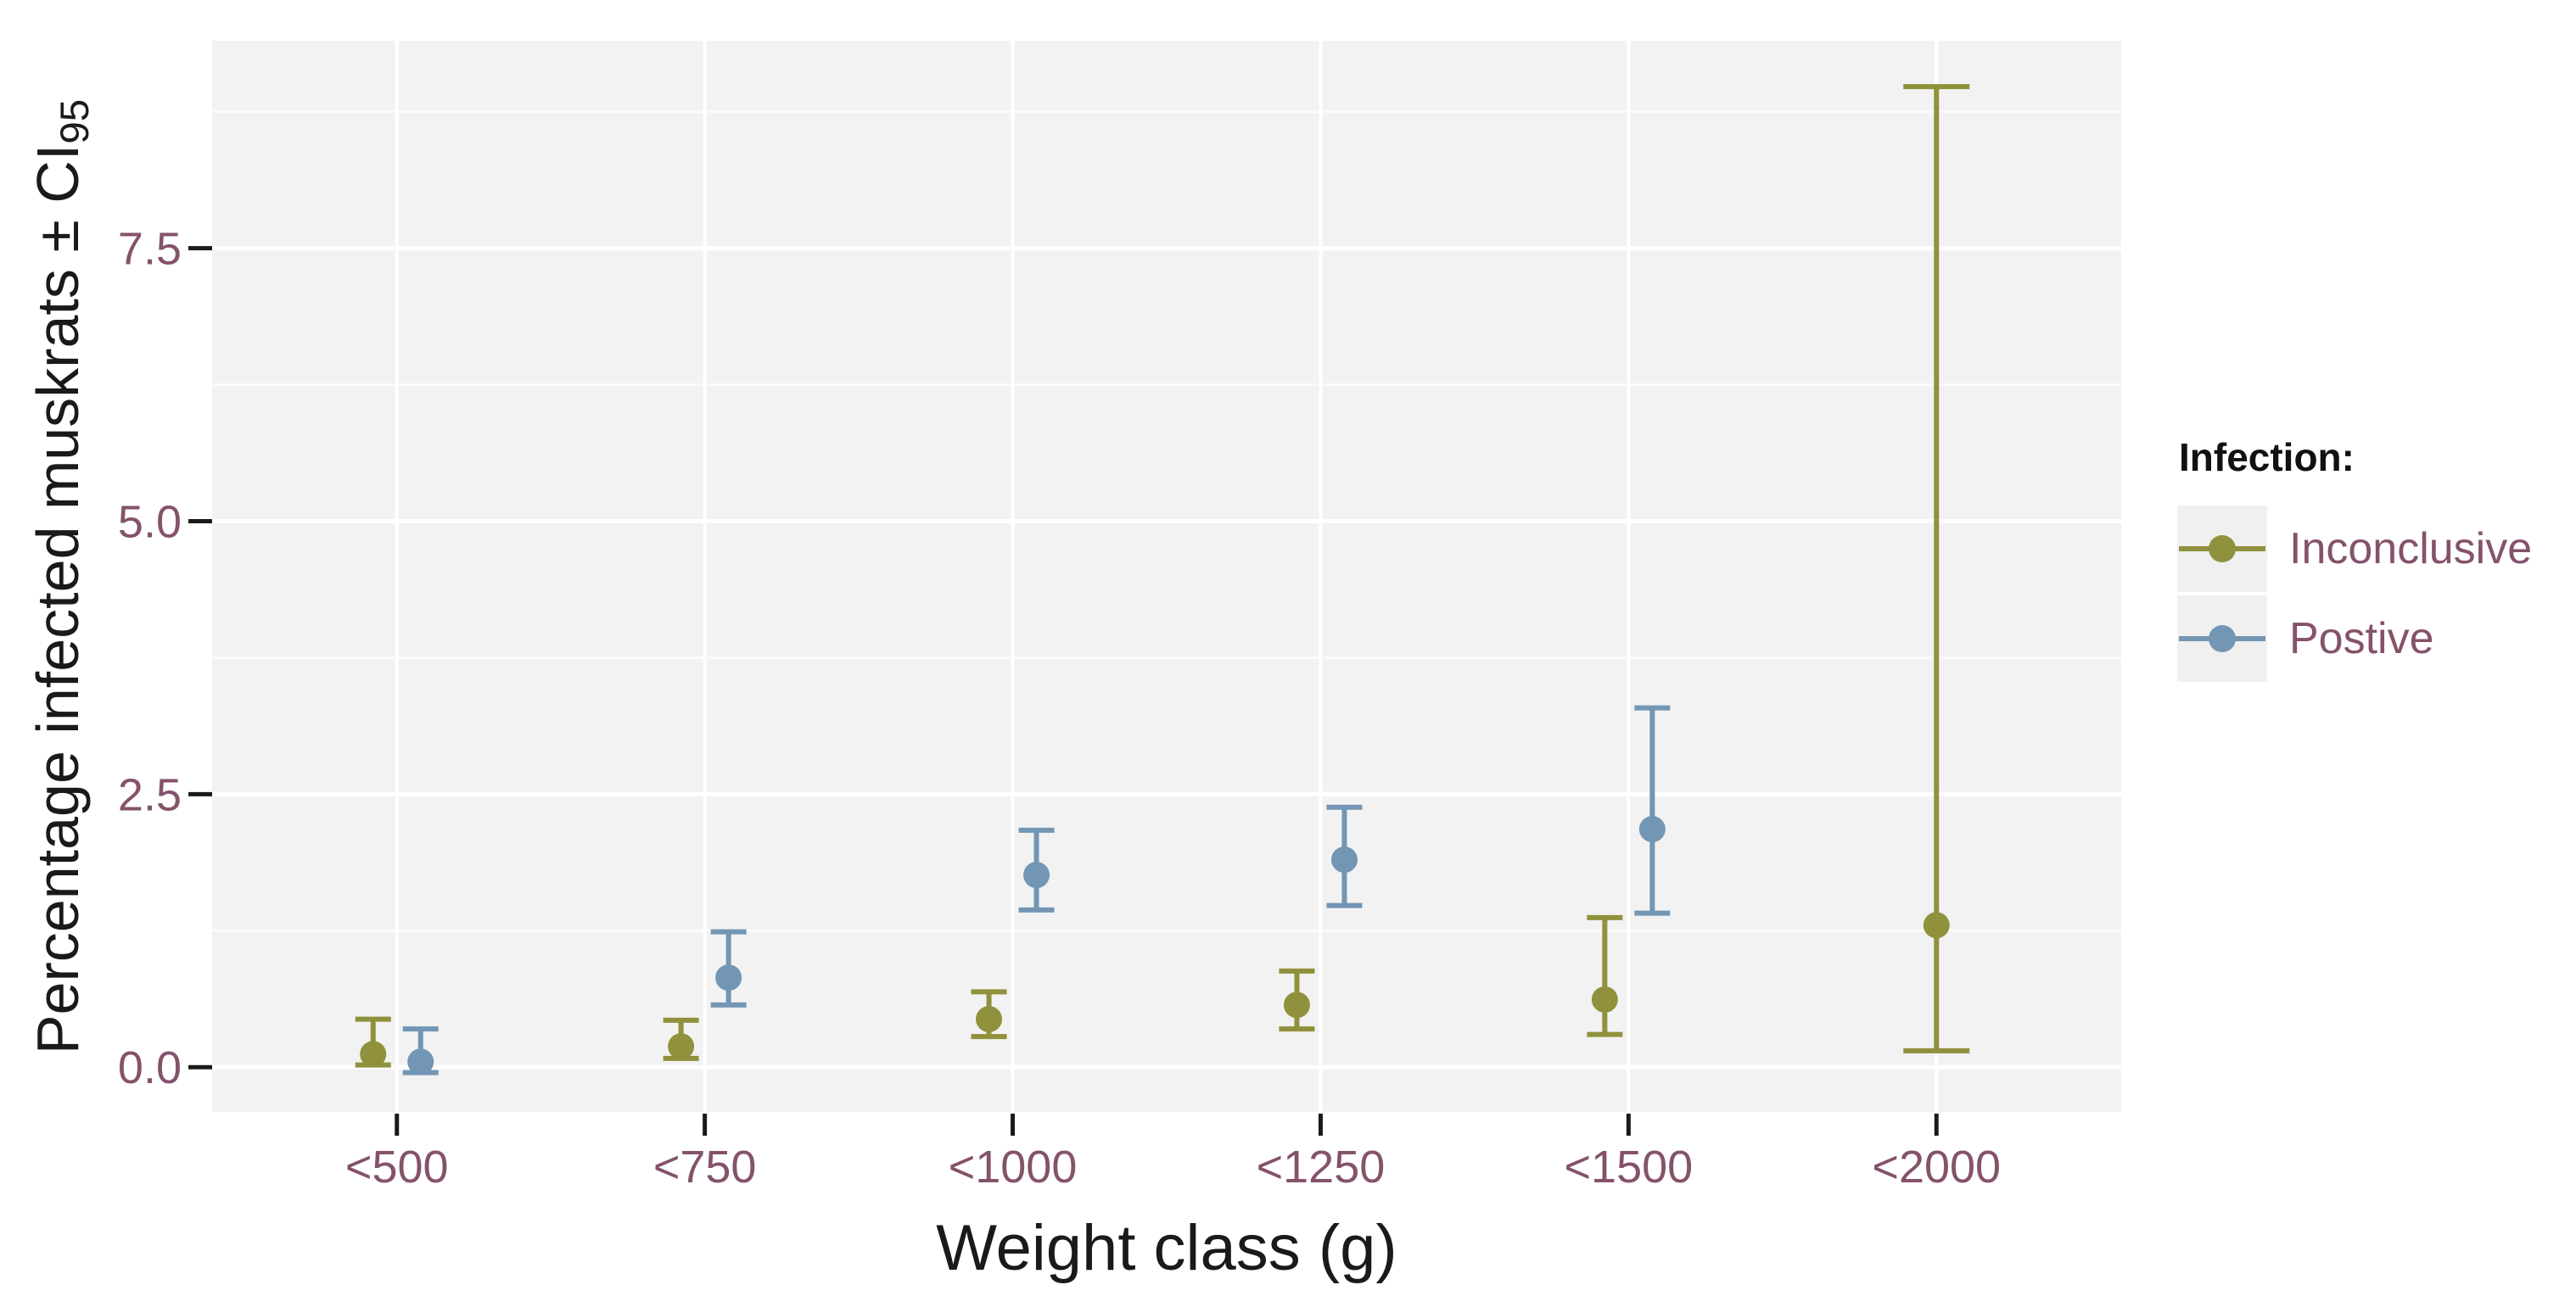 The width and height of the screenshot is (2576, 1296). Describe the element at coordinates (150, 521) in the screenshot. I see `y-tick-label: 5.0` at that location.